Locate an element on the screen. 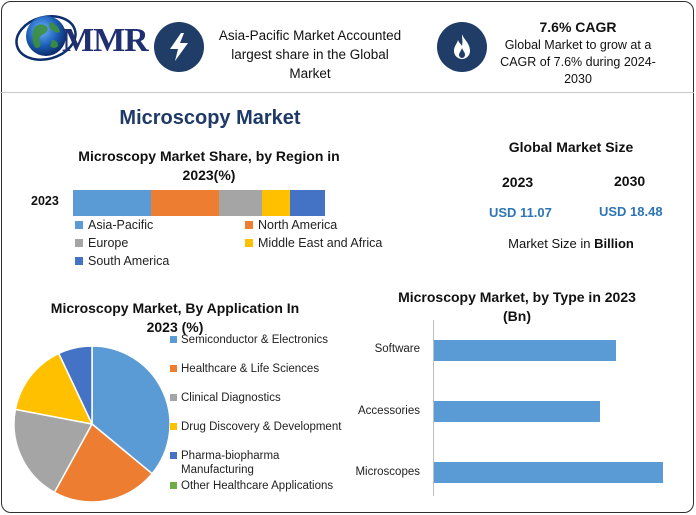  type-bar-microscopes is located at coordinates (548, 472).